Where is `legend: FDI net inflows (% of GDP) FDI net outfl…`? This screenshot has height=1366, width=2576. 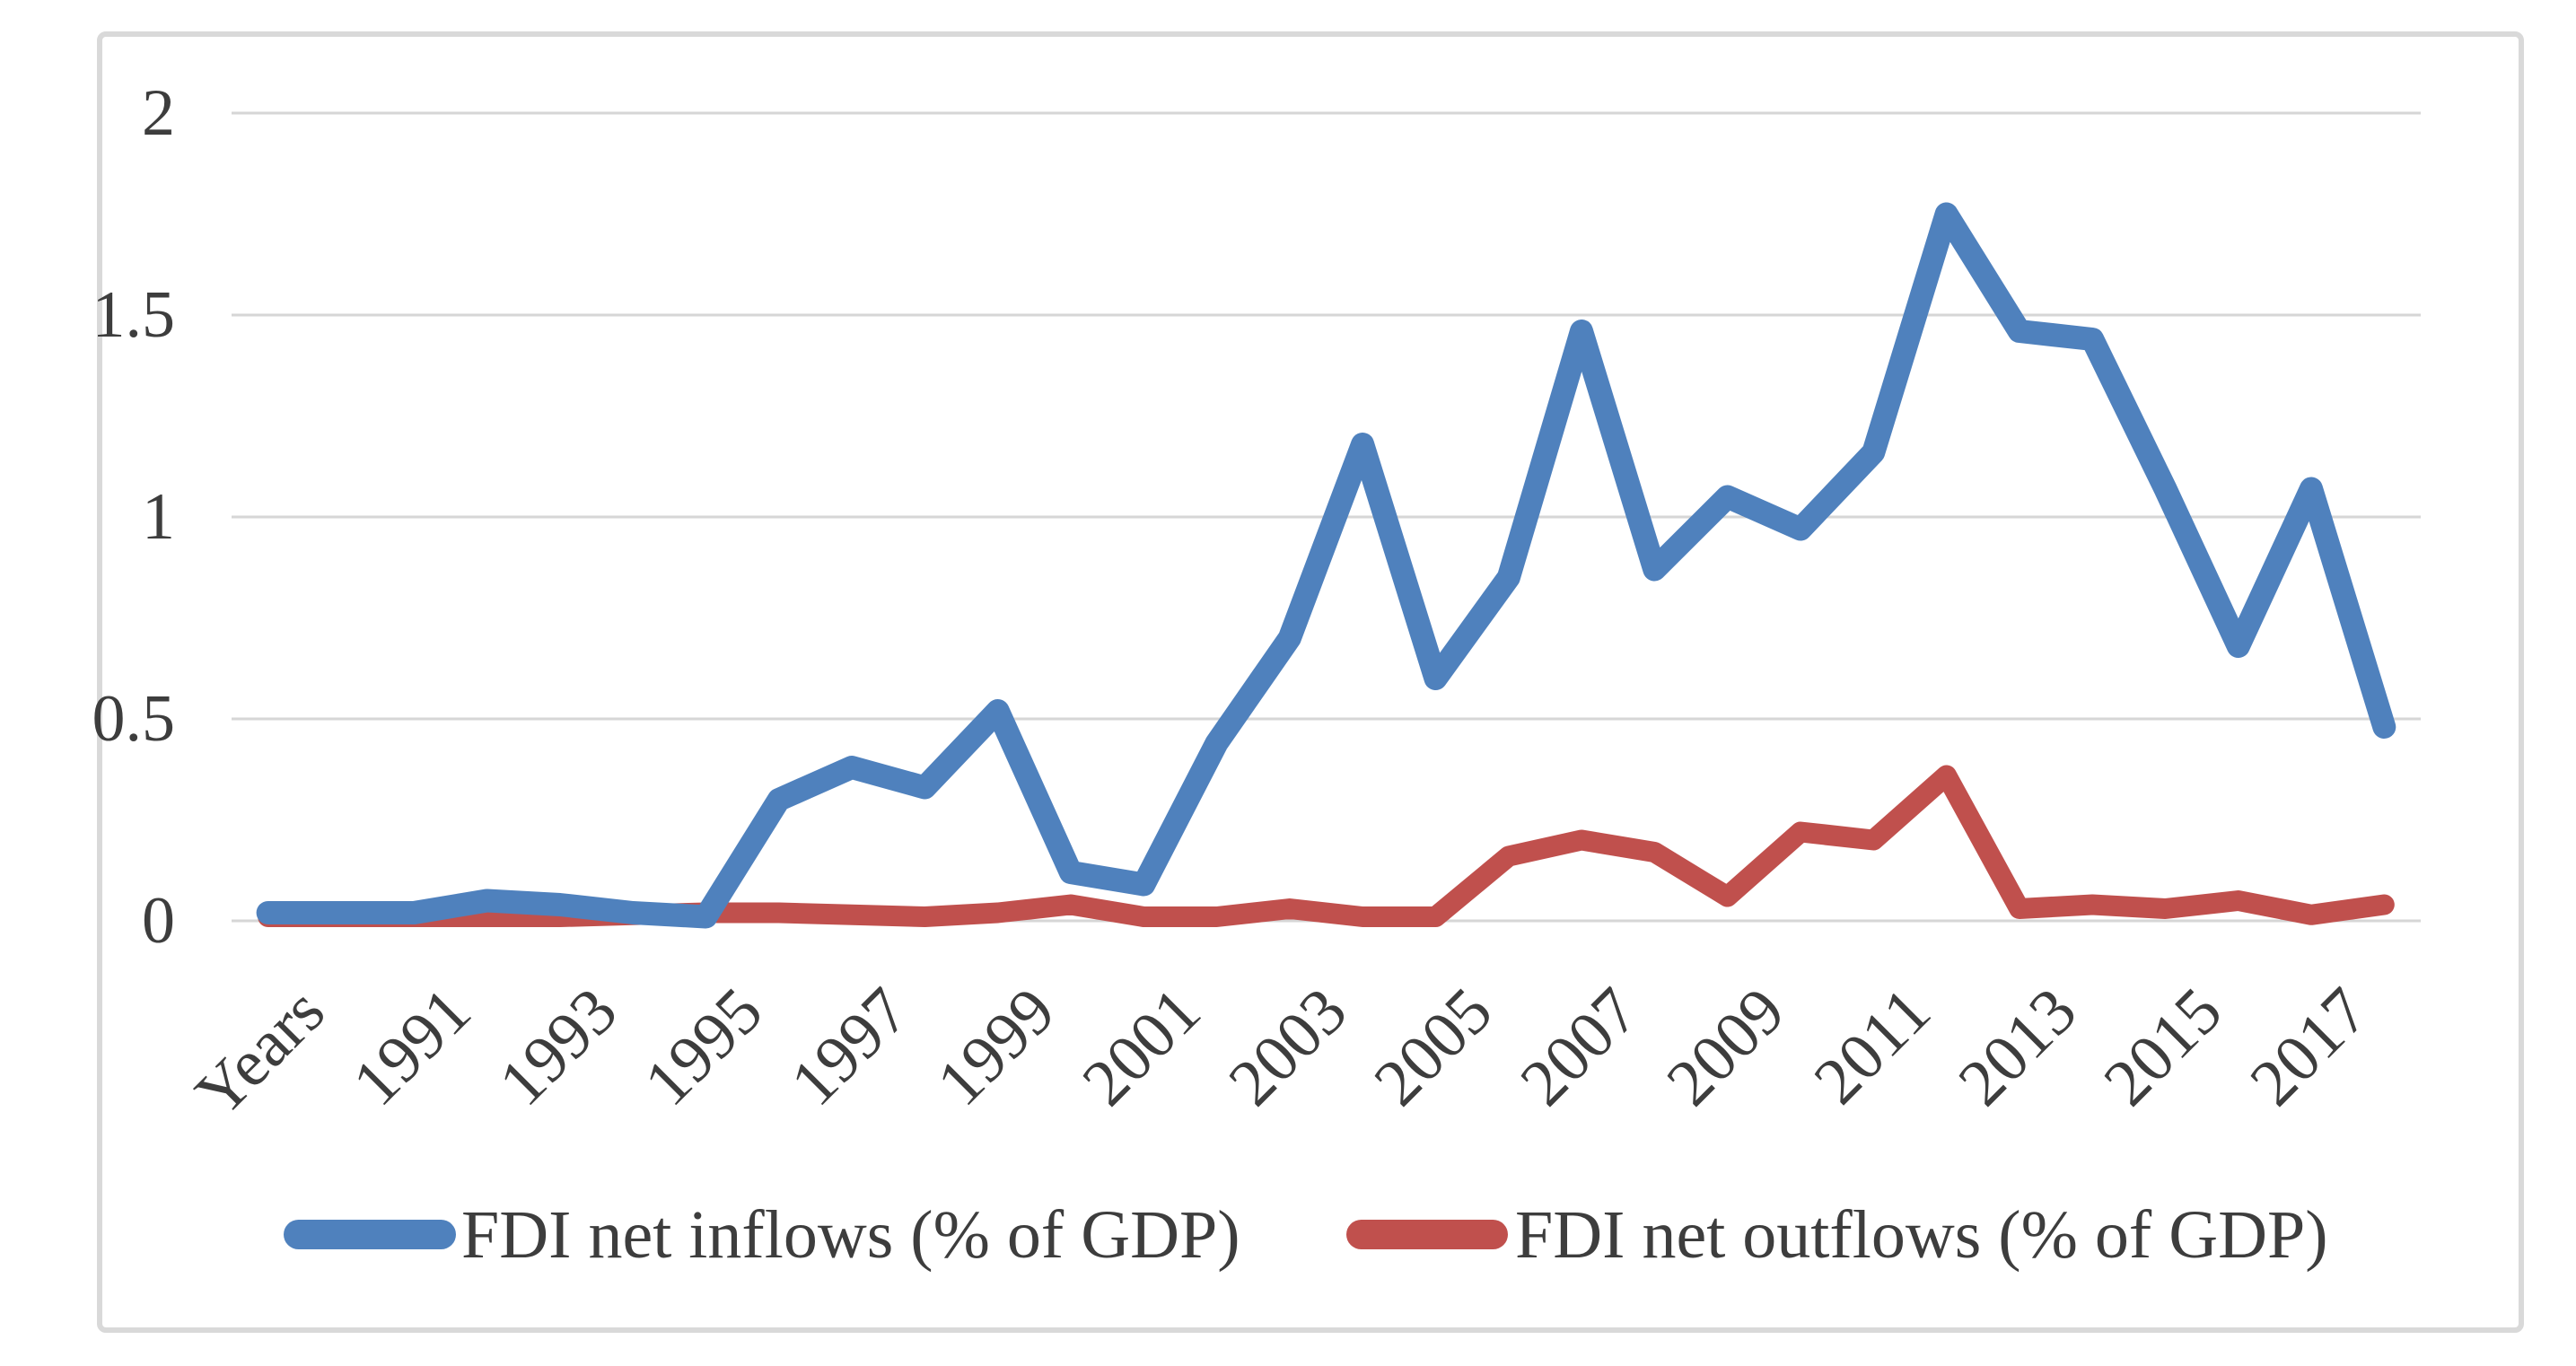
legend: FDI net inflows (% of GDP) FDI net outfl… is located at coordinates (1288, 1249).